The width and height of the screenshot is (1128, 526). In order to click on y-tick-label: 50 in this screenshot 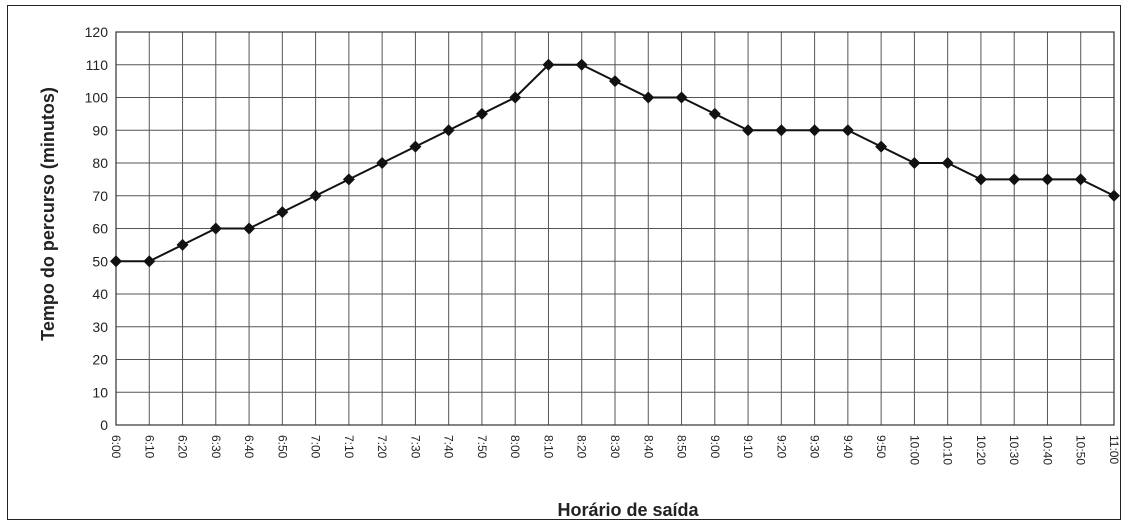, I will do `click(100, 261)`.